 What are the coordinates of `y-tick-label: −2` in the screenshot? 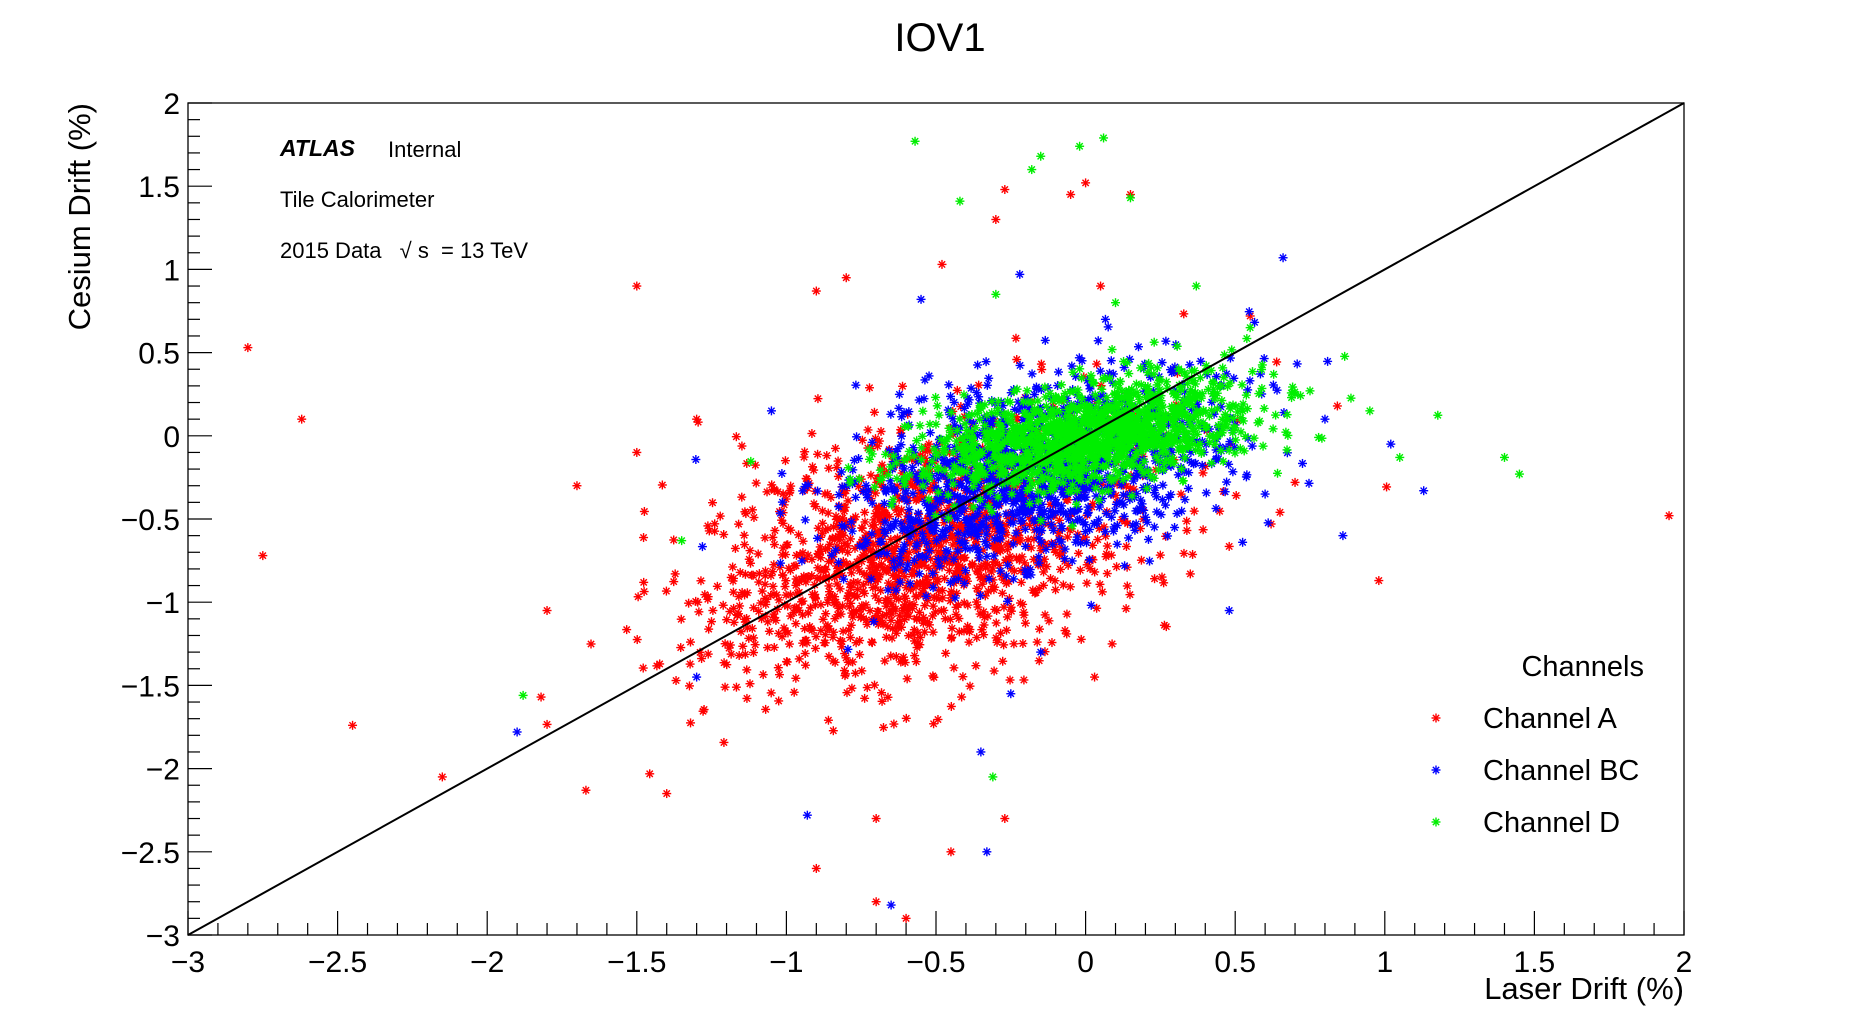 It's located at (163, 770).